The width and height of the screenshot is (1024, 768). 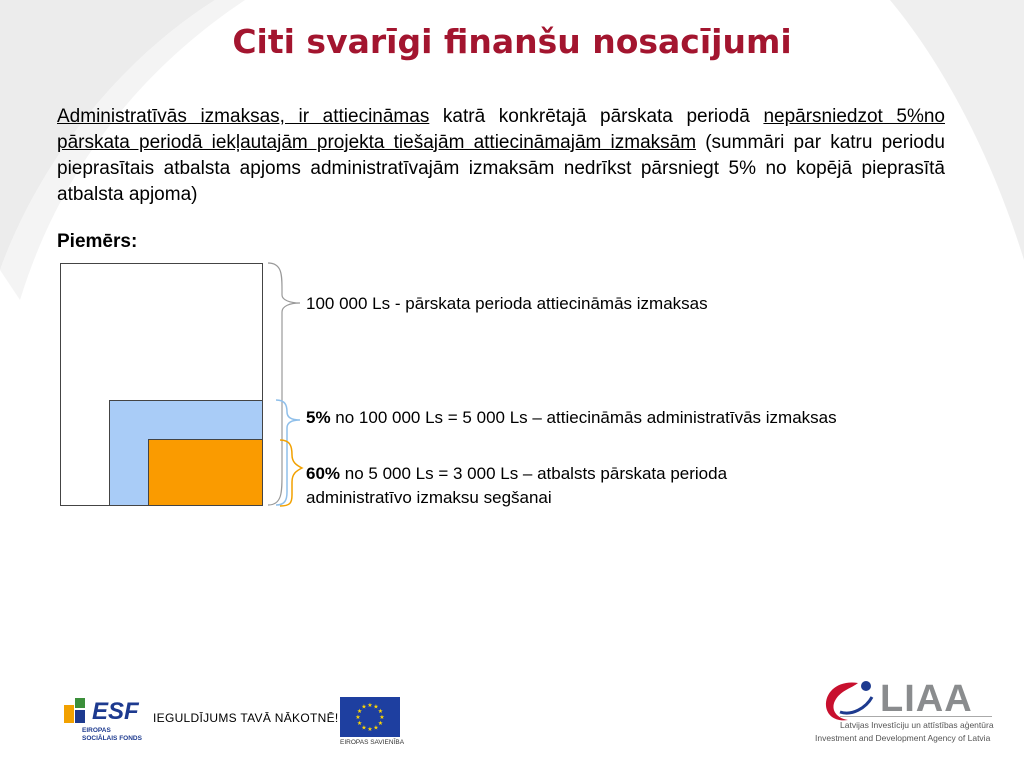 I want to click on esf-logo: ESF, so click(x=115, y=711).